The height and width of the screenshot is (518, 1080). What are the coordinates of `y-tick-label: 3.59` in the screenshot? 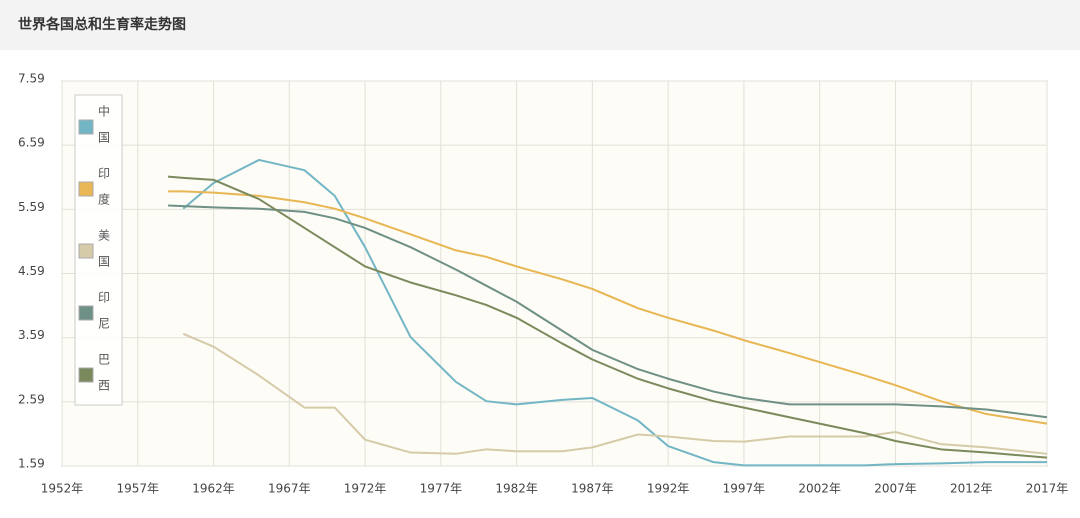 It's located at (31, 335).